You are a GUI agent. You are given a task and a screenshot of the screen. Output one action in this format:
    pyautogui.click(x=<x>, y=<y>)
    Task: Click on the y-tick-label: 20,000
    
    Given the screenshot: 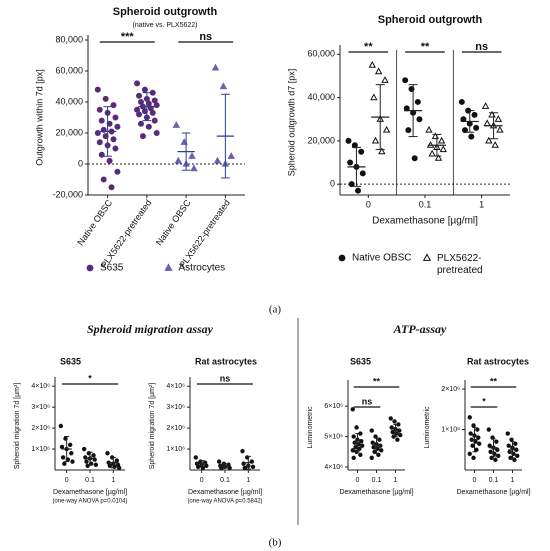 What is the action you would take?
    pyautogui.click(x=321, y=140)
    